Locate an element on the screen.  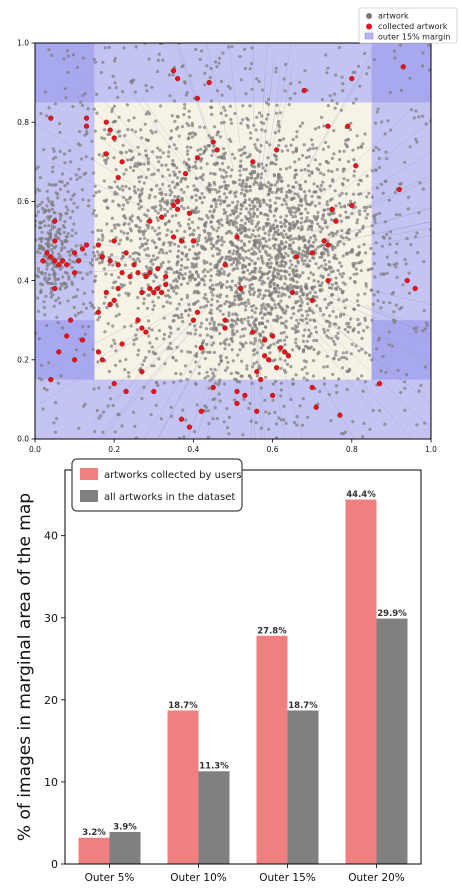
legend-margin-label: outer 15% margin is located at coordinates (414, 37).